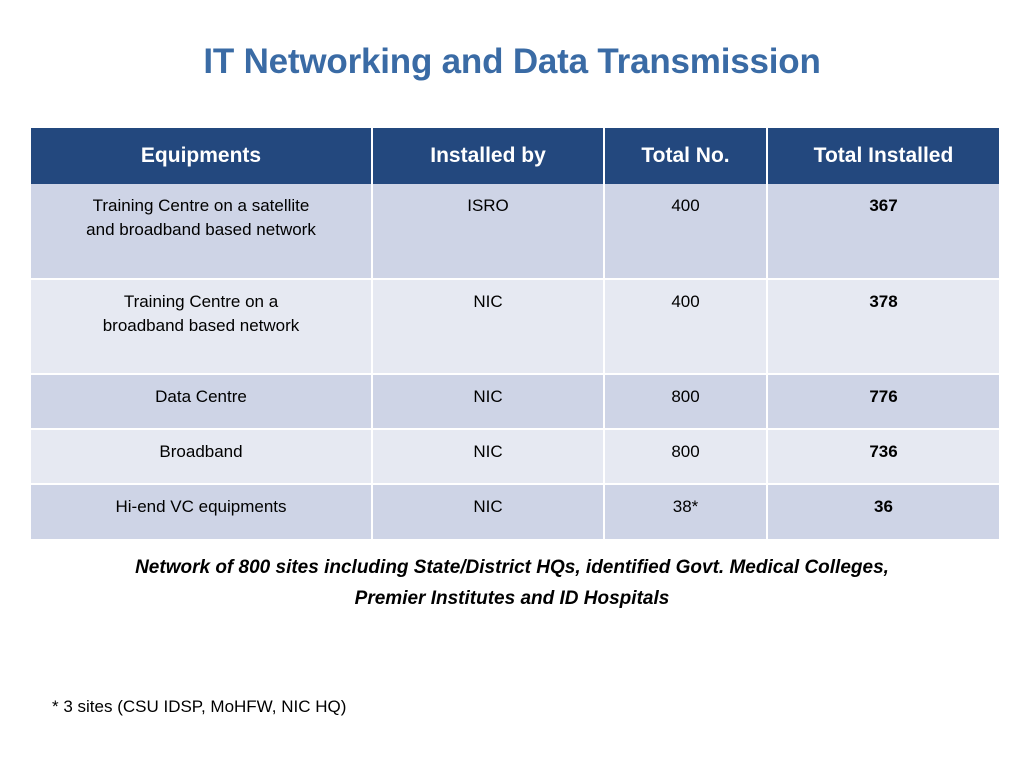 Image resolution: width=1024 pixels, height=768 pixels. Describe the element at coordinates (883, 402) in the screenshot. I see `cell-total-installed: 776` at that location.